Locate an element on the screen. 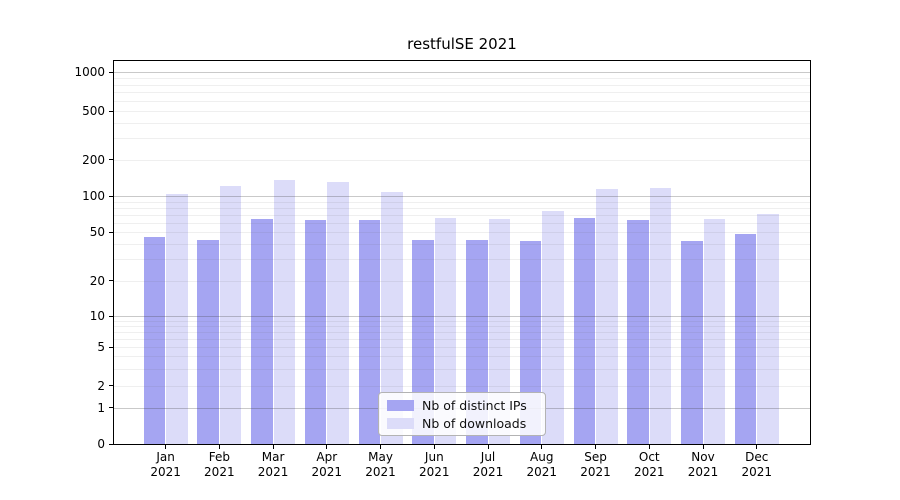 This screenshot has width=900, height=500. x-tick-label: Dec 2021 is located at coordinates (757, 465).